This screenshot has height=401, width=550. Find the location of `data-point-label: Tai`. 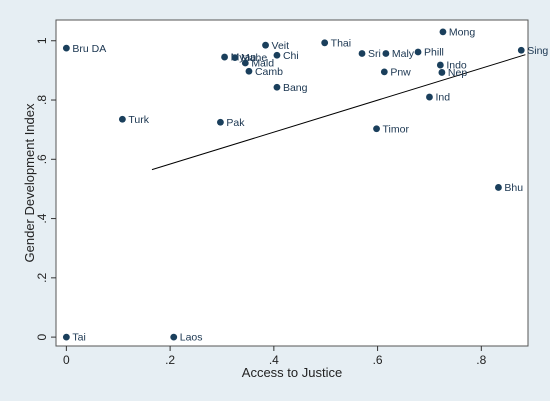

data-point-label: Tai is located at coordinates (78, 338).